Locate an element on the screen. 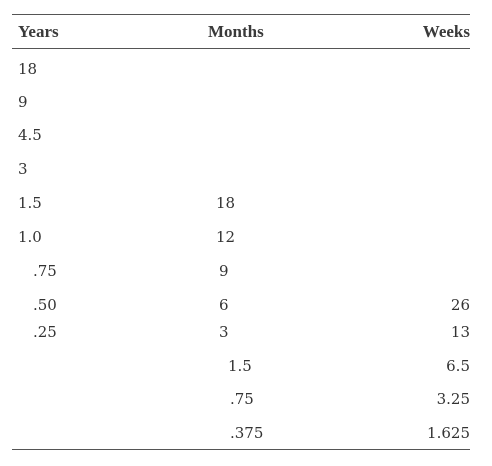 The height and width of the screenshot is (466, 492). cell-years: .50 is located at coordinates (45, 305).